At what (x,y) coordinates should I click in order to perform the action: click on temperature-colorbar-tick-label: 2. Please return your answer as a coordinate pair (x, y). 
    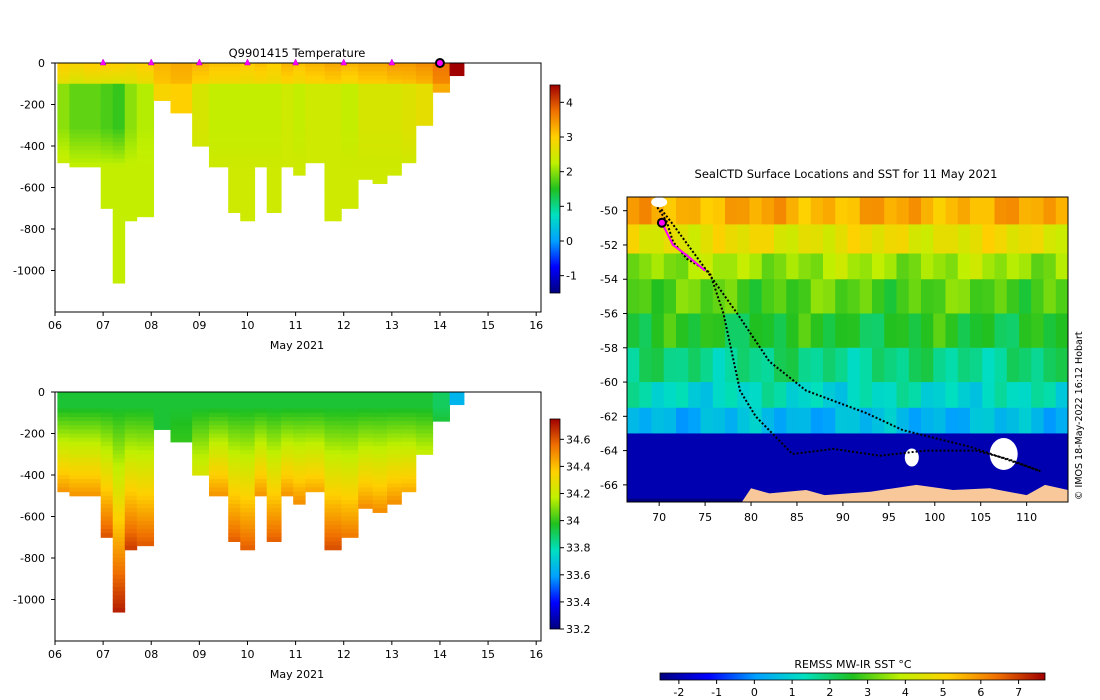
    Looking at the image, I should click on (569, 172).